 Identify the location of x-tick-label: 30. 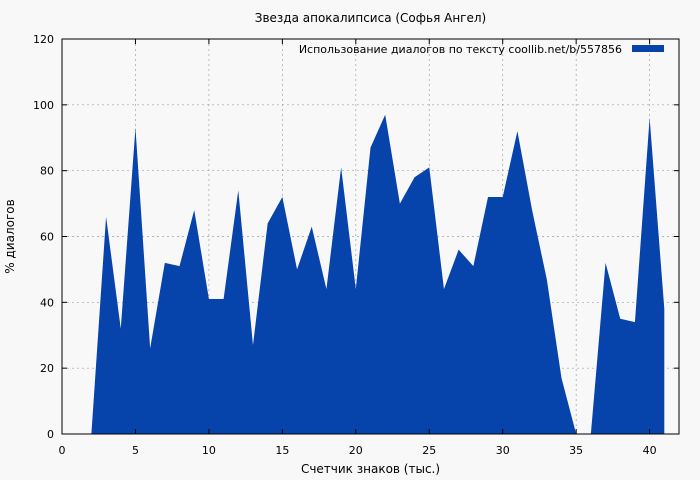
(503, 450).